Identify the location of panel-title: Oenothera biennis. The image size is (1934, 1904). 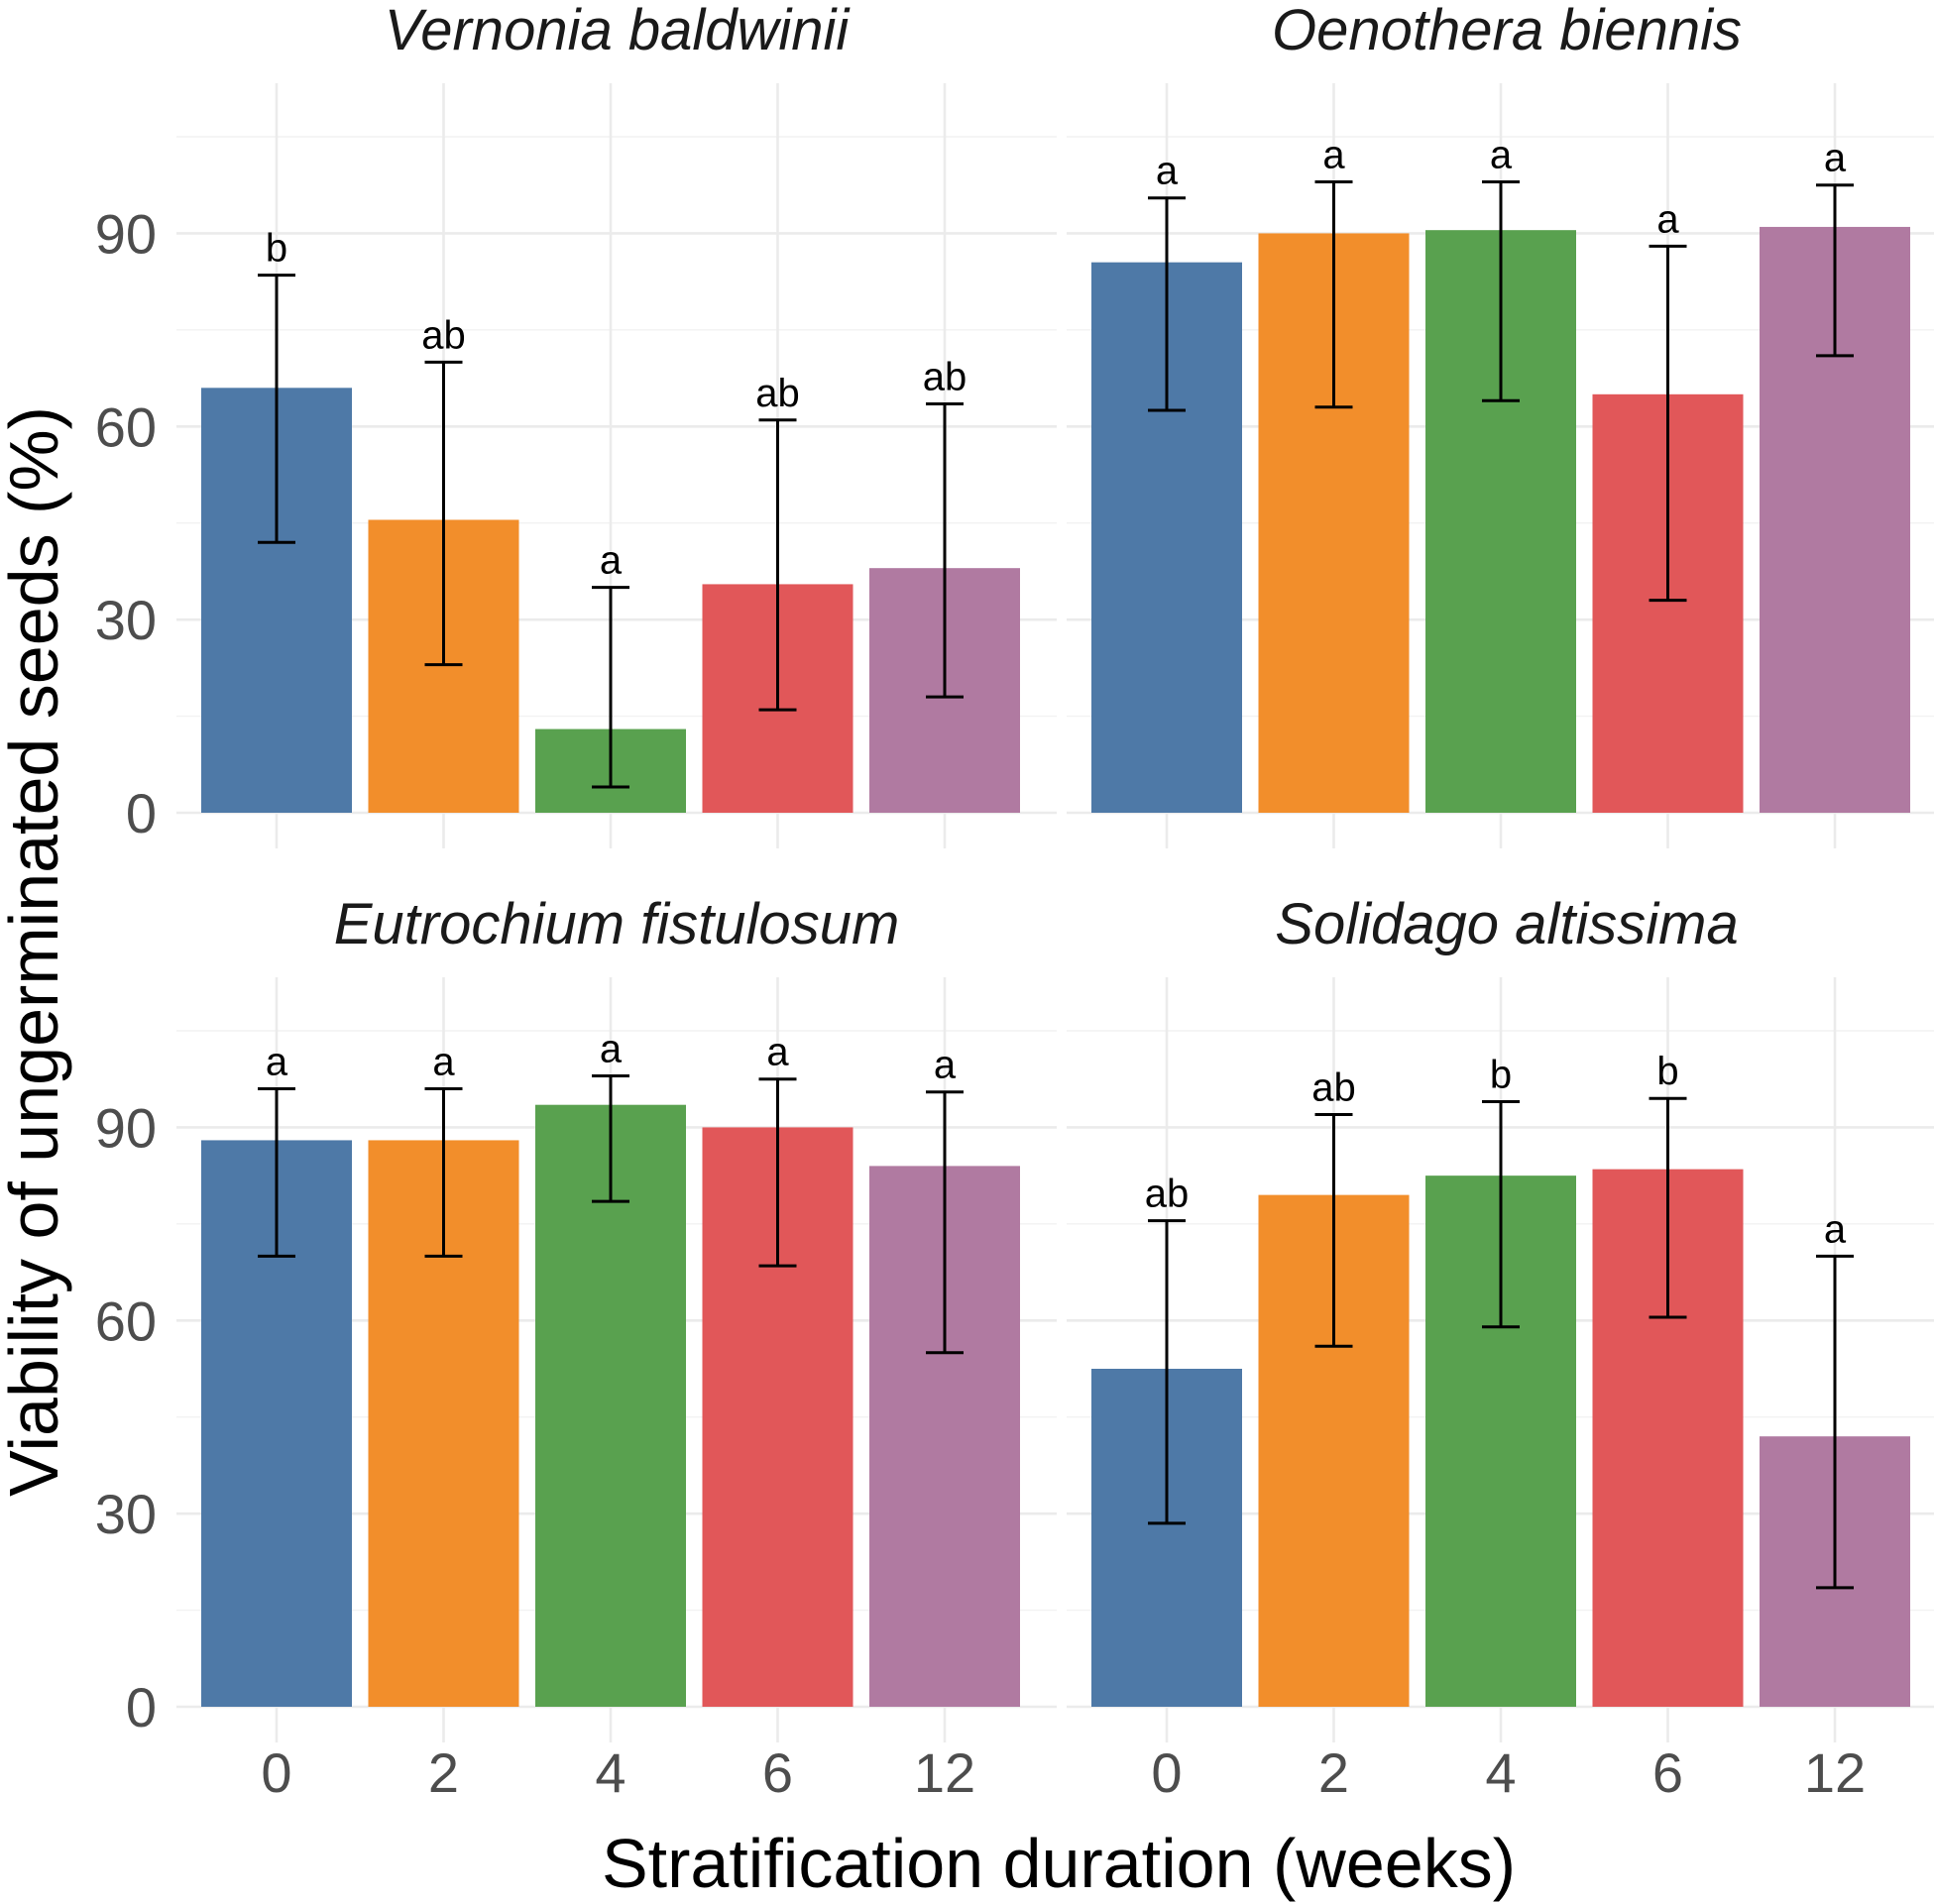
(1507, 31).